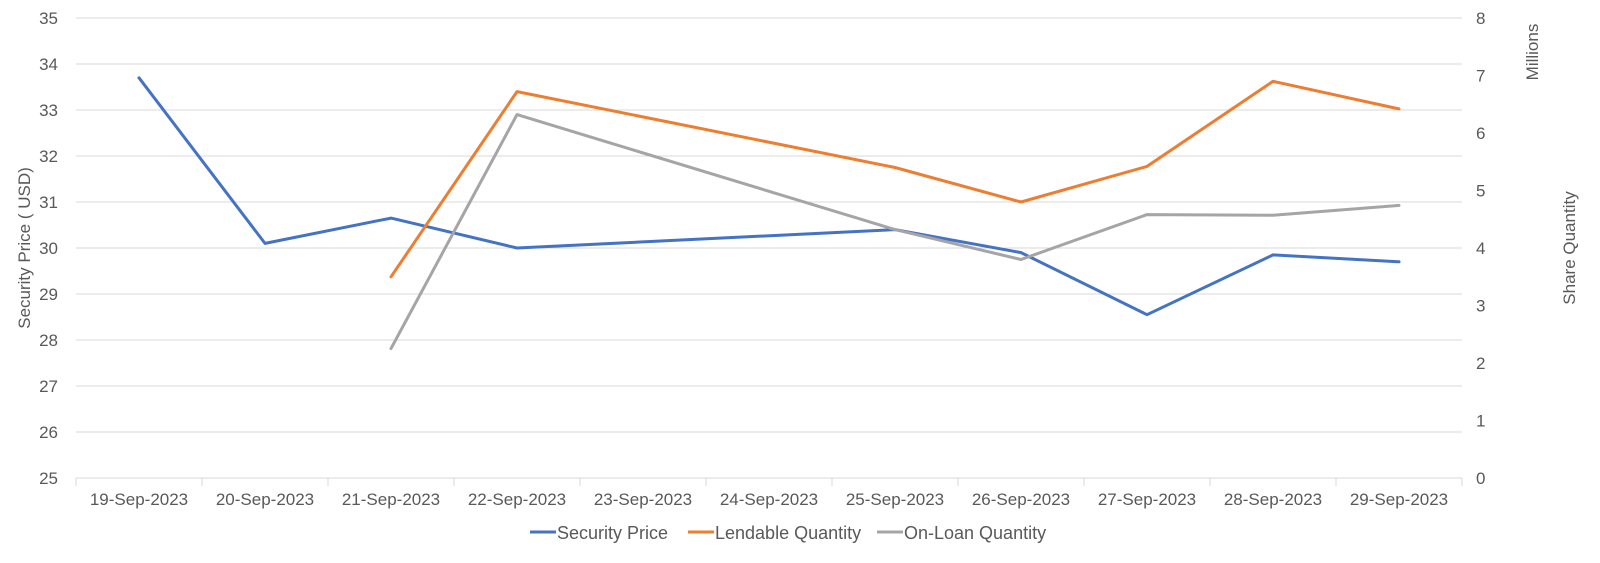 The width and height of the screenshot is (1600, 563). I want to click on x-tick-label: 25-Sep-2023, so click(895, 499).